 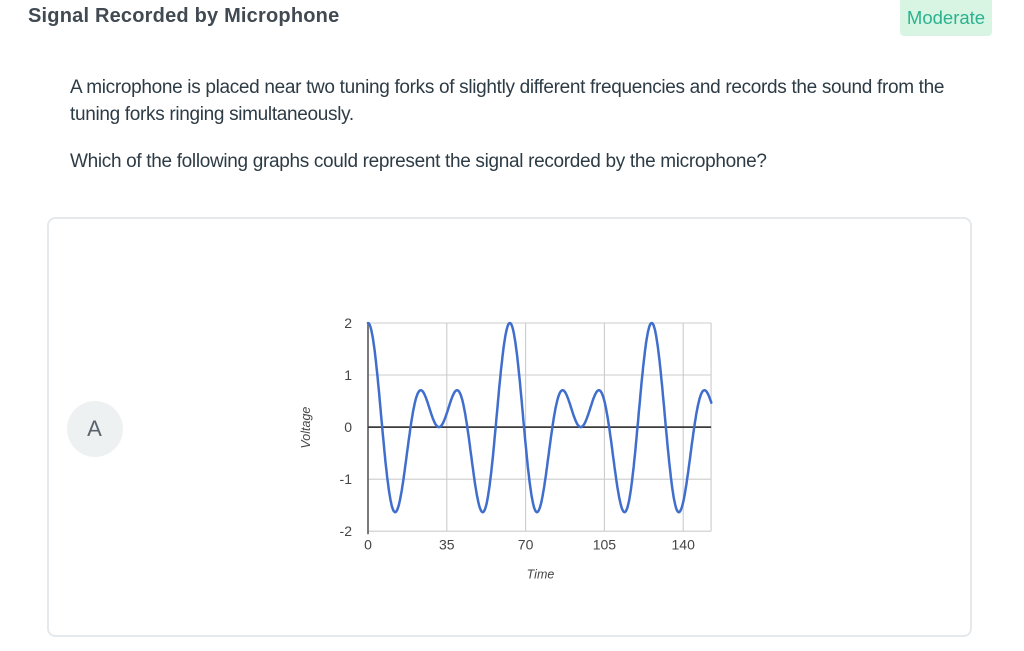 What do you see at coordinates (348, 323) in the screenshot?
I see `svg-text: 2` at bounding box center [348, 323].